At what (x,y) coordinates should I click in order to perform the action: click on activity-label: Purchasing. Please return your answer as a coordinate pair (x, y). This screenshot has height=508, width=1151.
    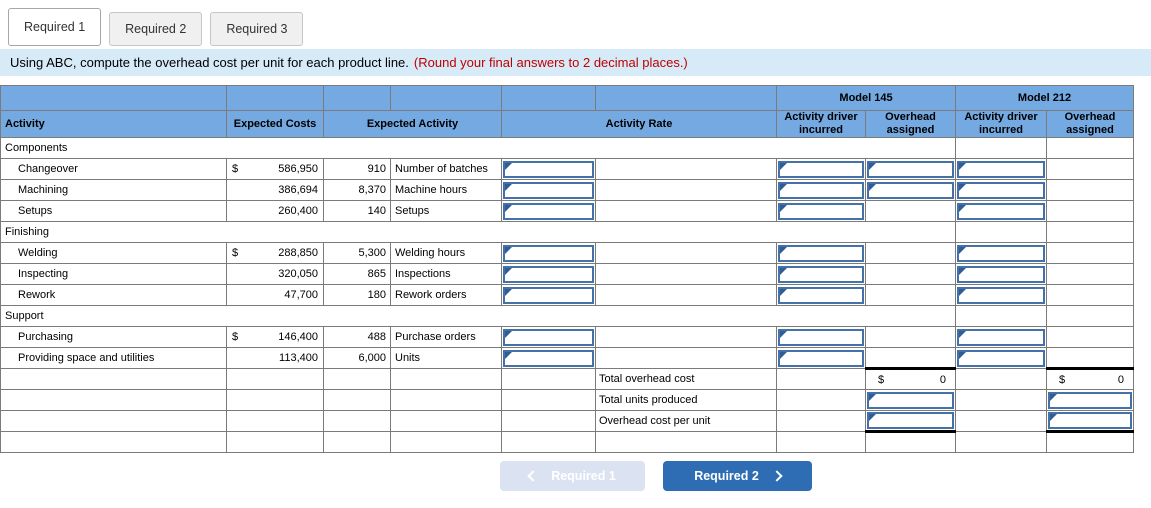
    Looking at the image, I should click on (113, 337).